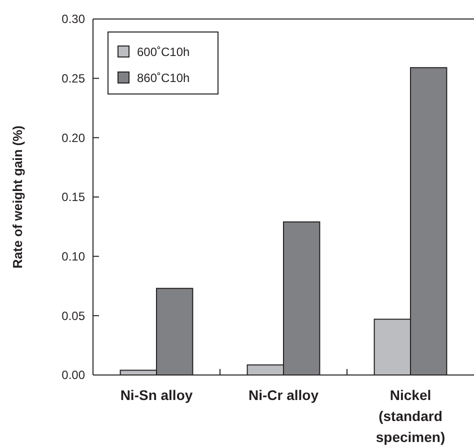 The image size is (474, 448). Describe the element at coordinates (74, 315) in the screenshot. I see `y-tick-label: 0.05` at that location.